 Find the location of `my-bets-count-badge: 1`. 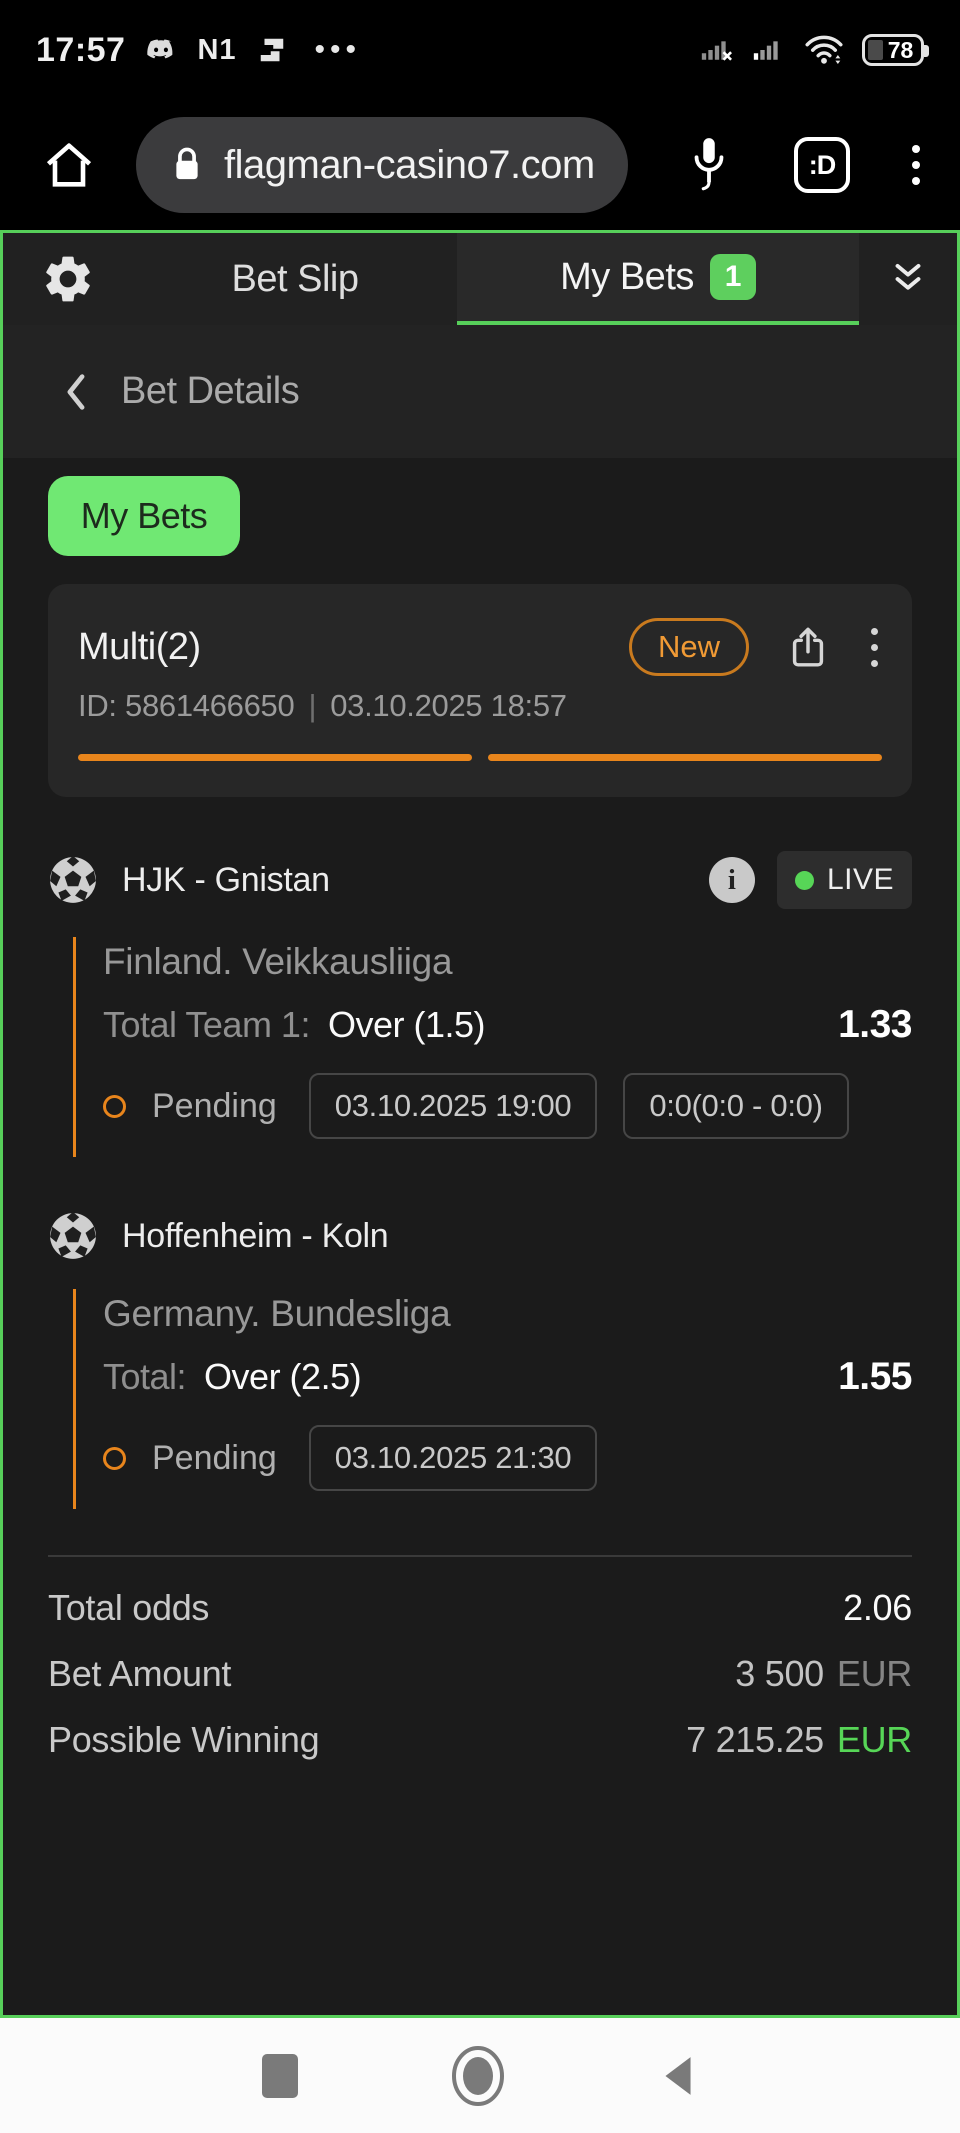

my-bets-count-badge: 1 is located at coordinates (732, 277).